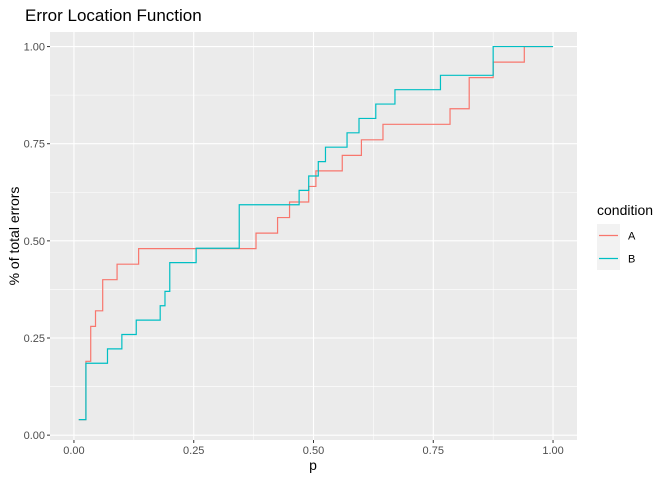  What do you see at coordinates (616, 247) in the screenshot?
I see `legend-items: AB` at bounding box center [616, 247].